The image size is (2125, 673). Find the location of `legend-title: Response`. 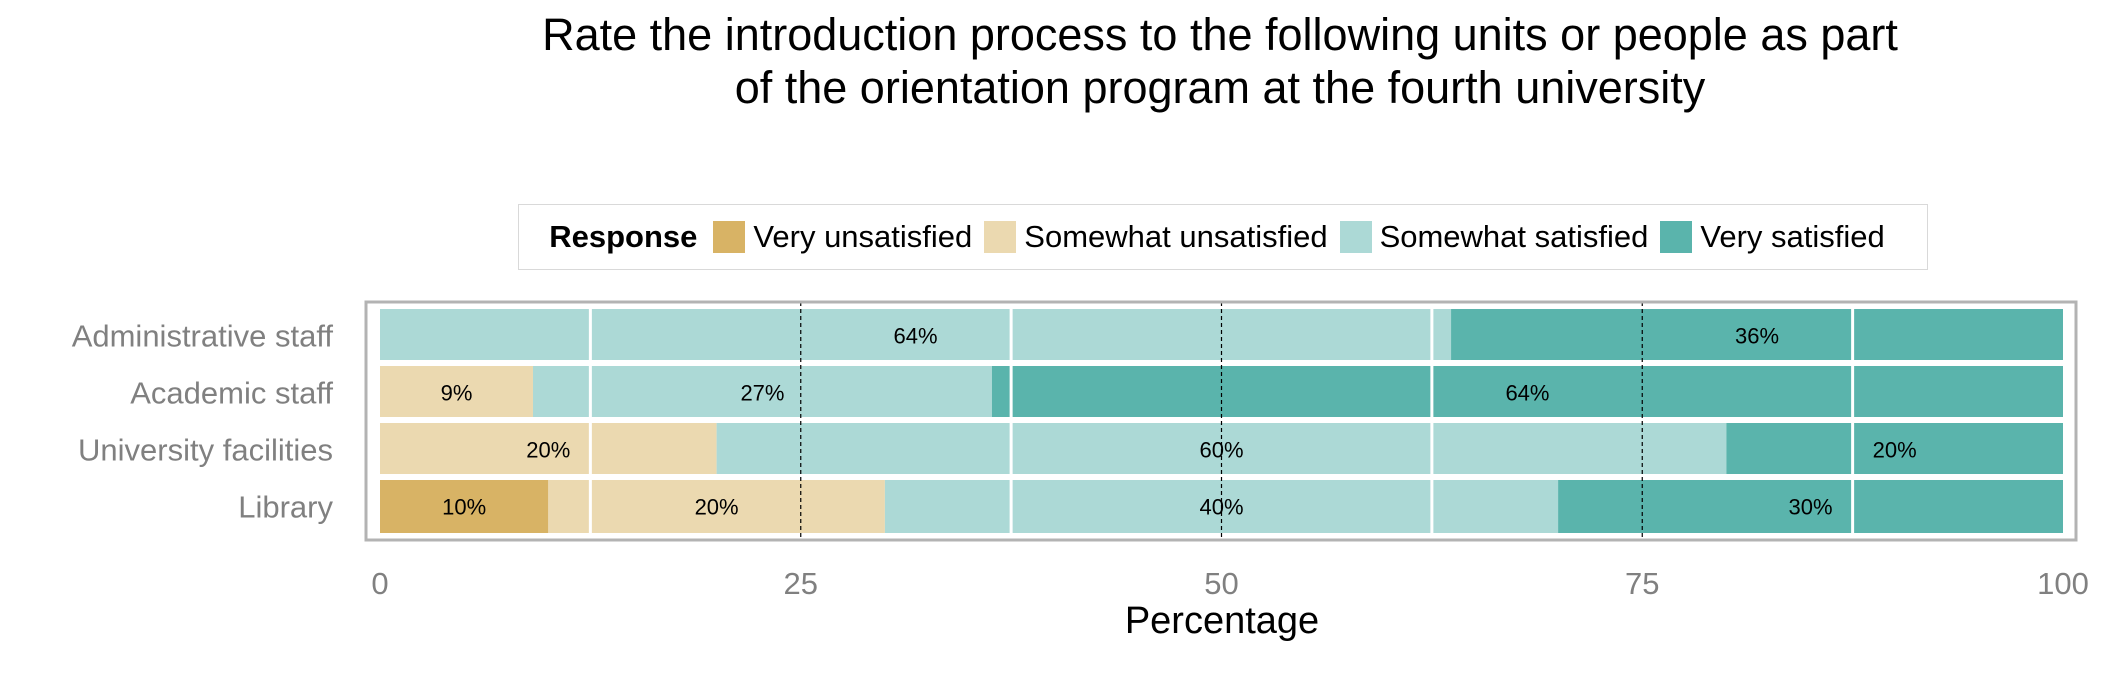

legend-title: Response is located at coordinates (623, 236).